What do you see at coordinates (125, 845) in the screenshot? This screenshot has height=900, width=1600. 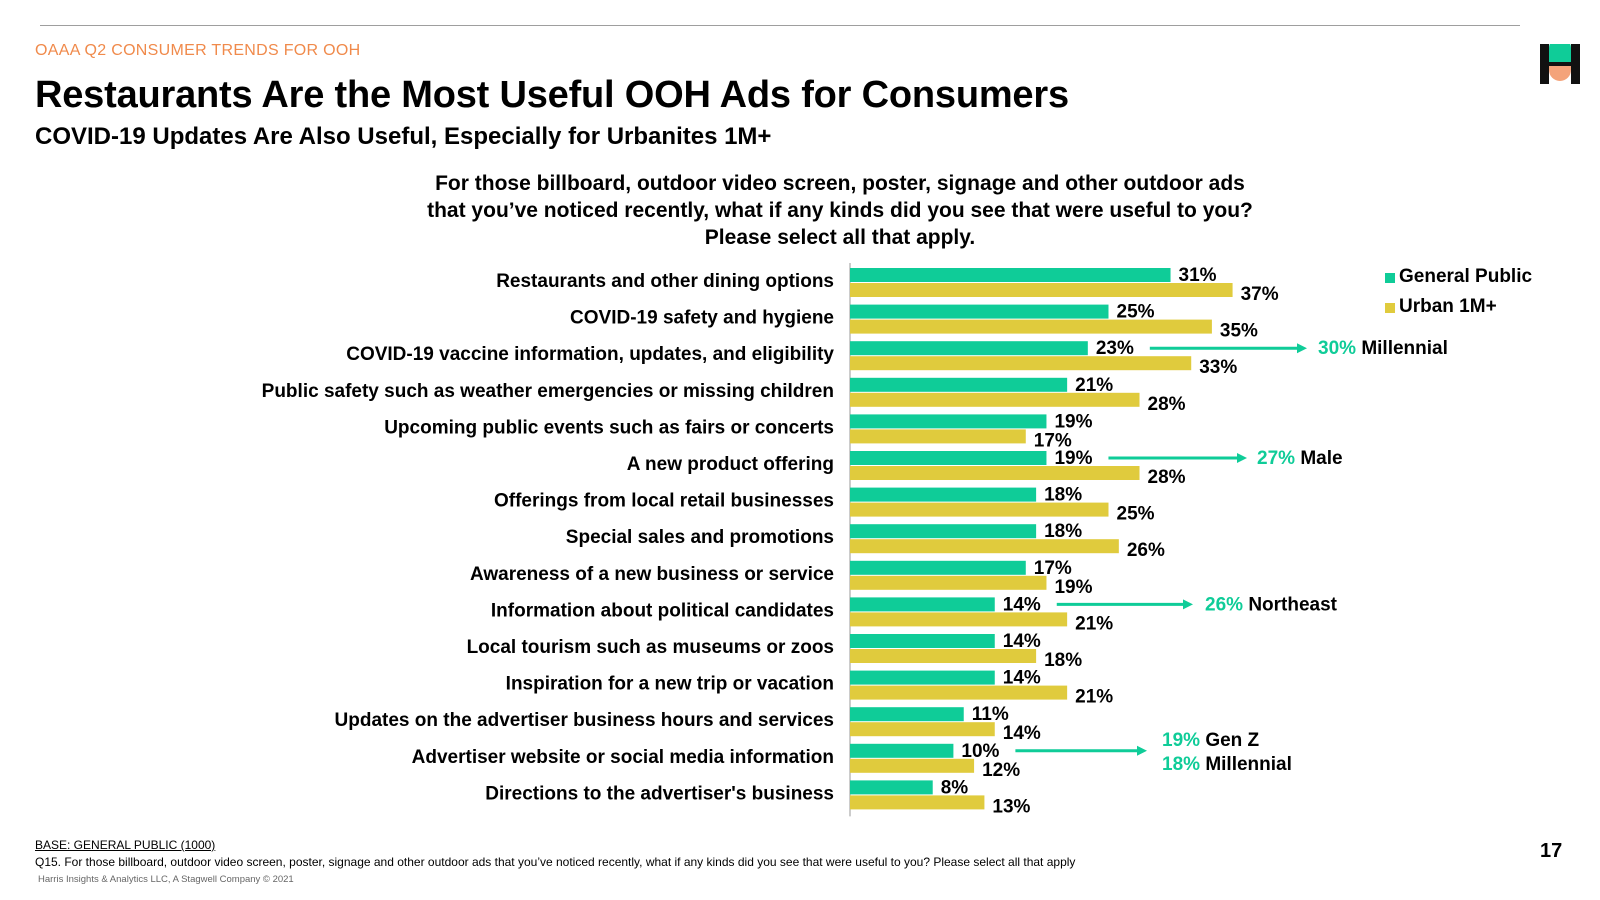 I see `base-note: BASE: GENERAL PUBLIC (1000)` at bounding box center [125, 845].